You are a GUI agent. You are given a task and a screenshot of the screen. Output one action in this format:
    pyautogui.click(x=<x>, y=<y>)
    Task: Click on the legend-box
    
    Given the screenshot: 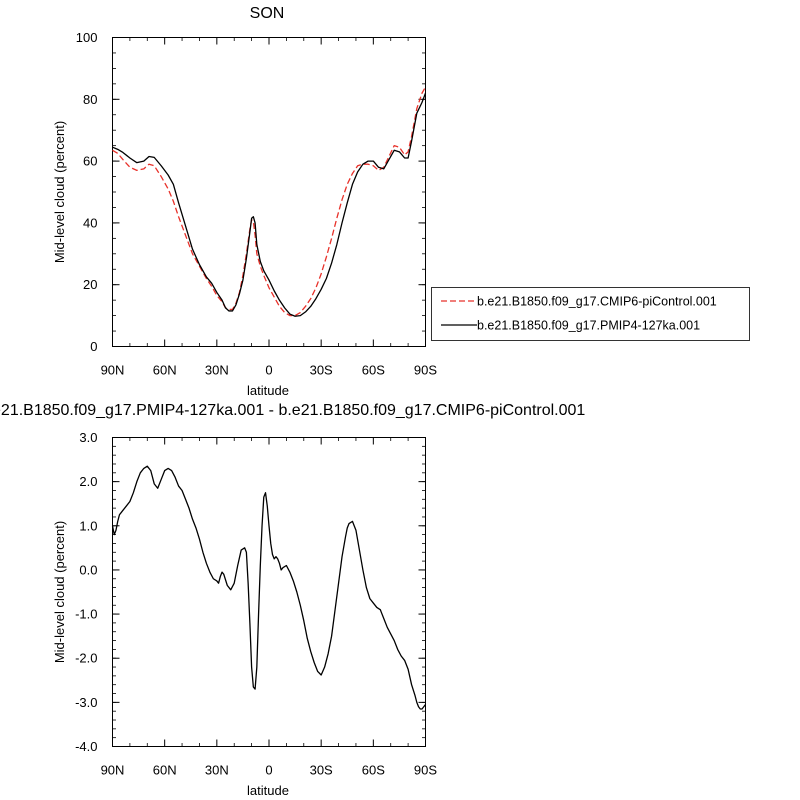 What is the action you would take?
    pyautogui.click(x=590, y=314)
    